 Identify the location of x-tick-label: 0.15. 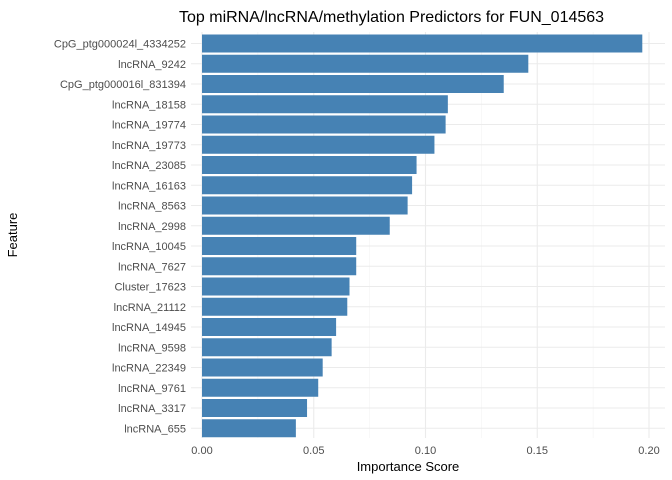
(537, 451).